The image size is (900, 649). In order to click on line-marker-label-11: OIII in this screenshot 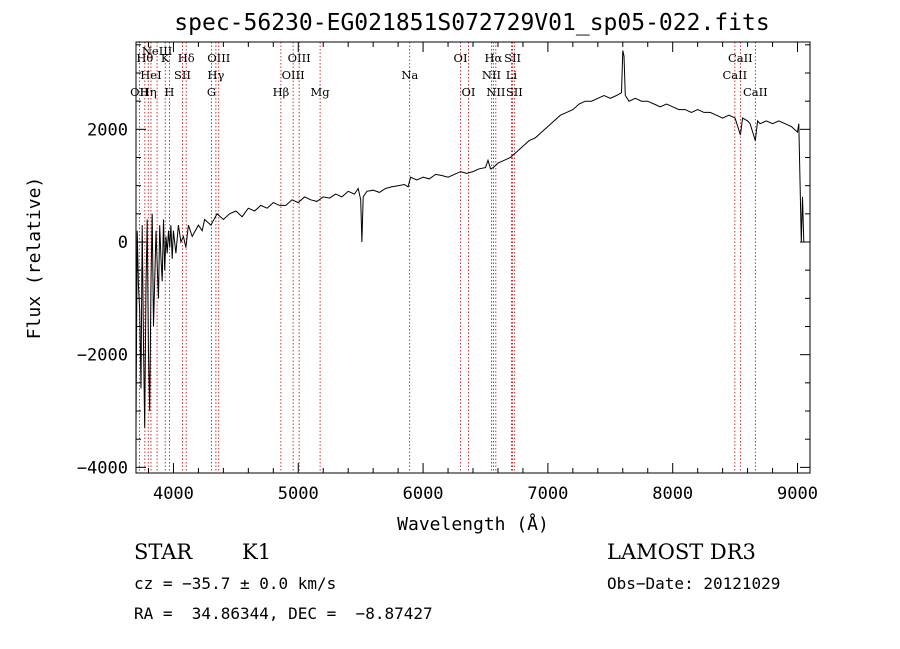, I will do `click(218, 58)`.